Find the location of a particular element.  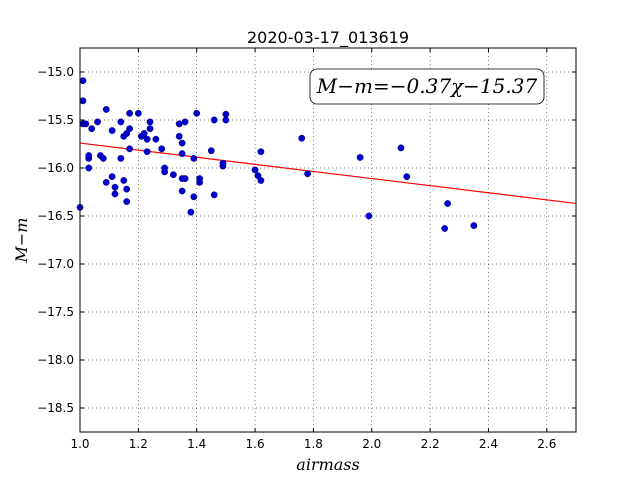

x-tick-label: 1.4 is located at coordinates (196, 444).